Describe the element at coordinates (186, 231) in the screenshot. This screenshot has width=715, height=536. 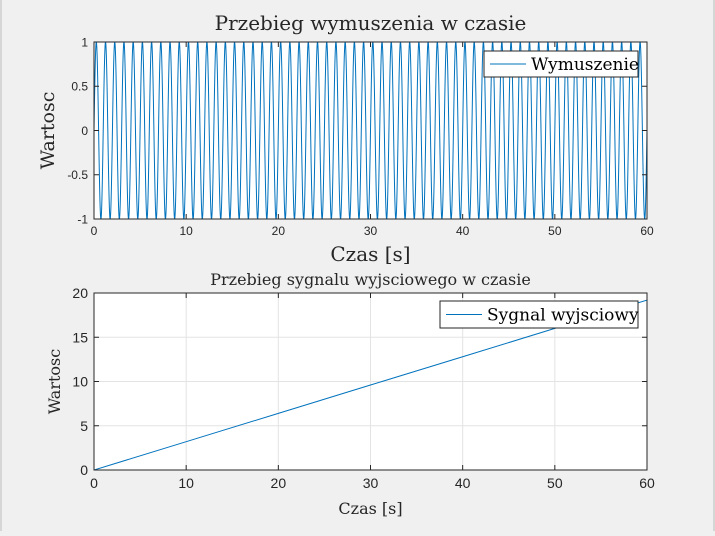
I see `chart-1-x-tick-label: 10` at that location.